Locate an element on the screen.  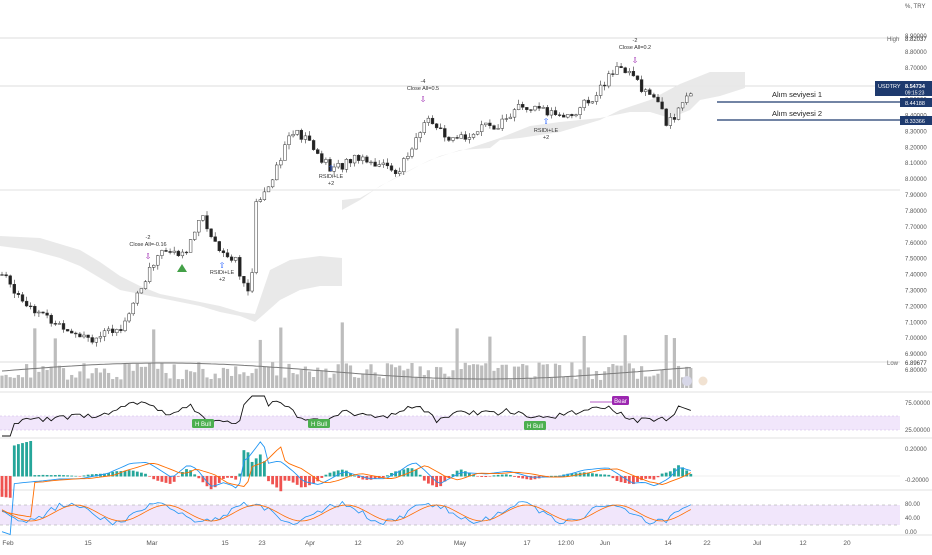
price-tick-label: 7.10000 is located at coordinates (916, 323).